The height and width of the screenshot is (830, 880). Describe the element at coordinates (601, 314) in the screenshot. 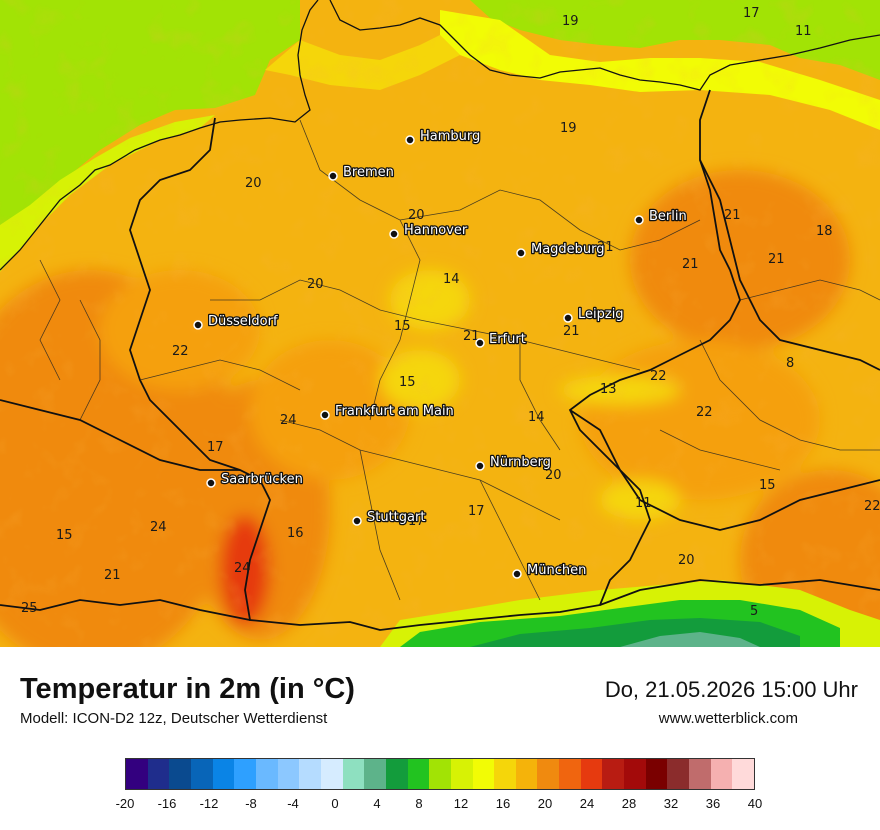

I see `city-label: Leipzig` at that location.